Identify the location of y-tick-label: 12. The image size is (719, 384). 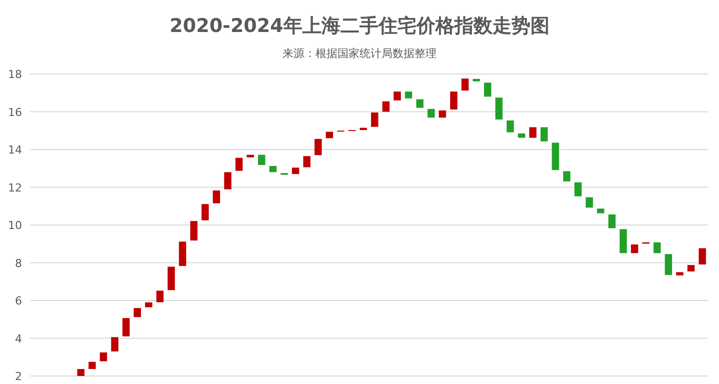
(15, 187).